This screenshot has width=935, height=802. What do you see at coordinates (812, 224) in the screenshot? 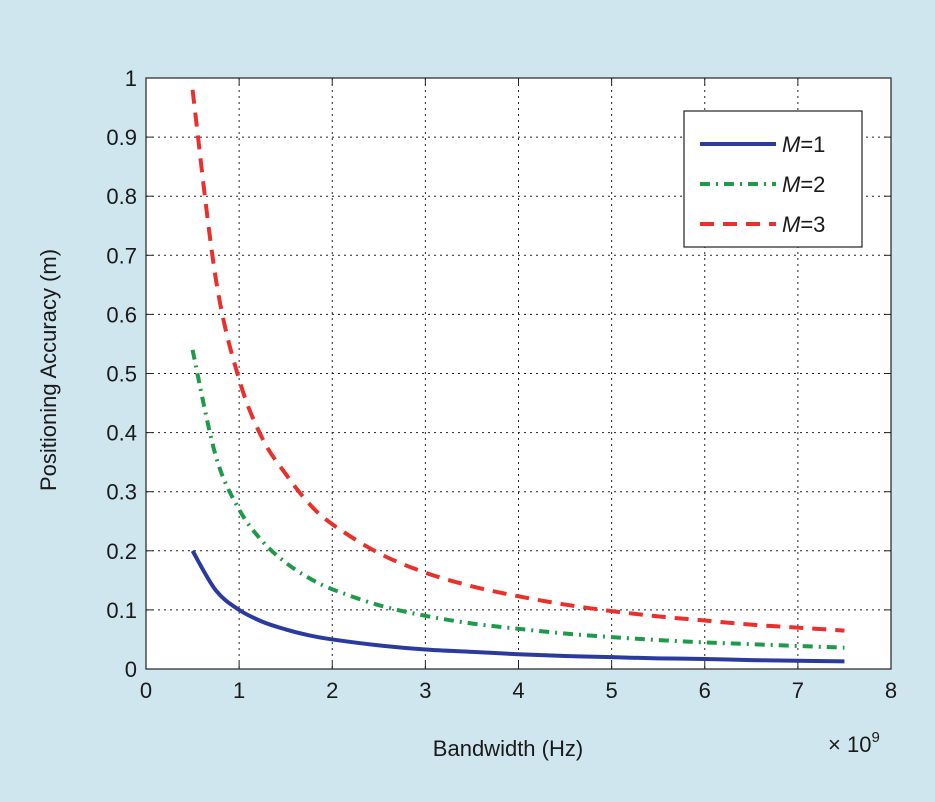
I see `legend-label-m3-rest: =3` at bounding box center [812, 224].